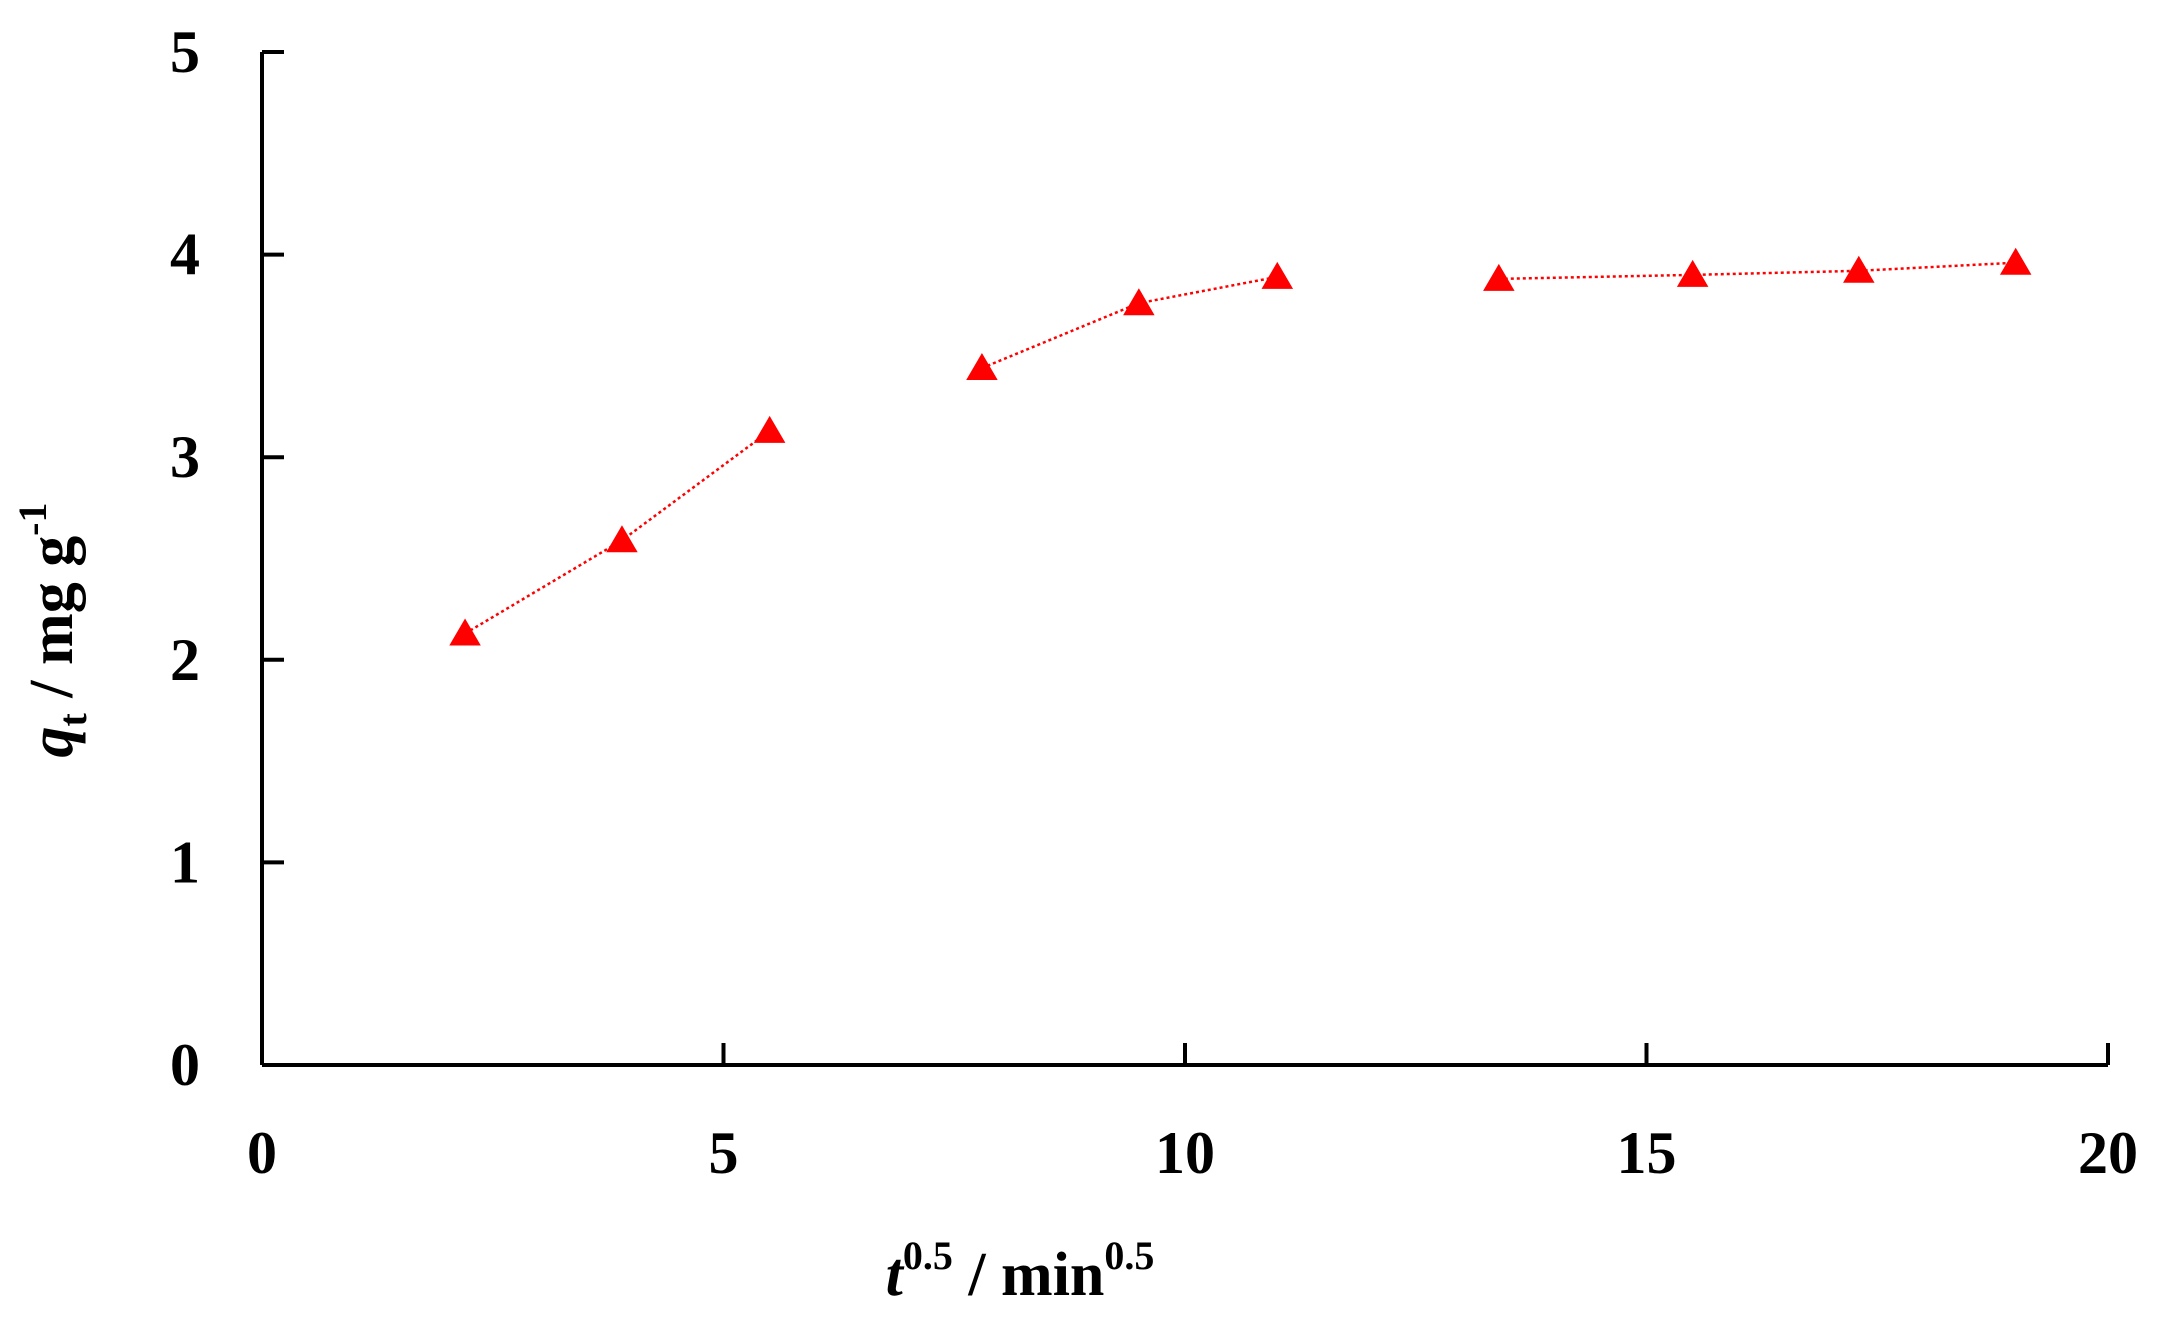  What do you see at coordinates (724, 1153) in the screenshot?
I see `x-tick-label: 5` at bounding box center [724, 1153].